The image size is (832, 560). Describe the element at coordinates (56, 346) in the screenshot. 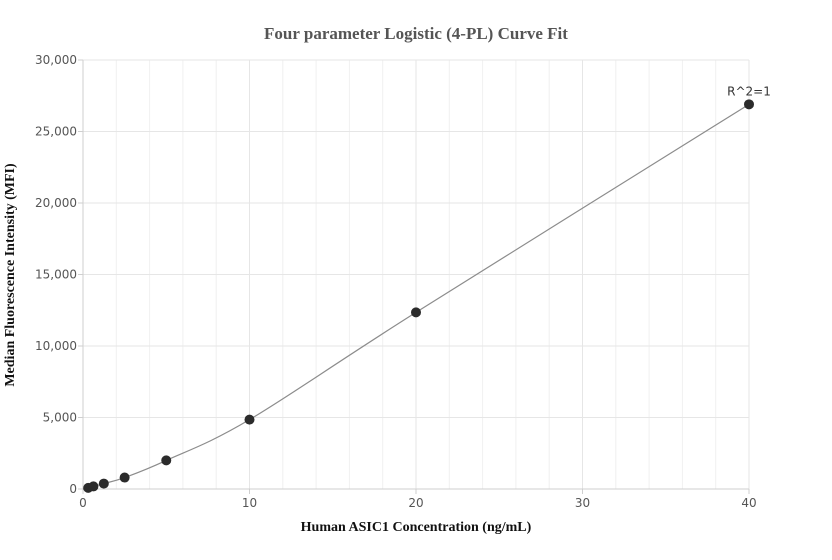

I see `y-tick-label: 10,000` at that location.